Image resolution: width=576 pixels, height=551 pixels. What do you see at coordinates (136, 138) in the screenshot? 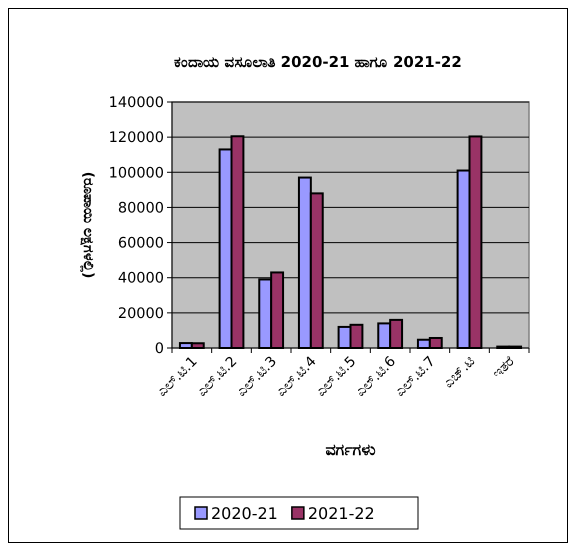
I see `y-tick-label: 120000` at bounding box center [136, 138].